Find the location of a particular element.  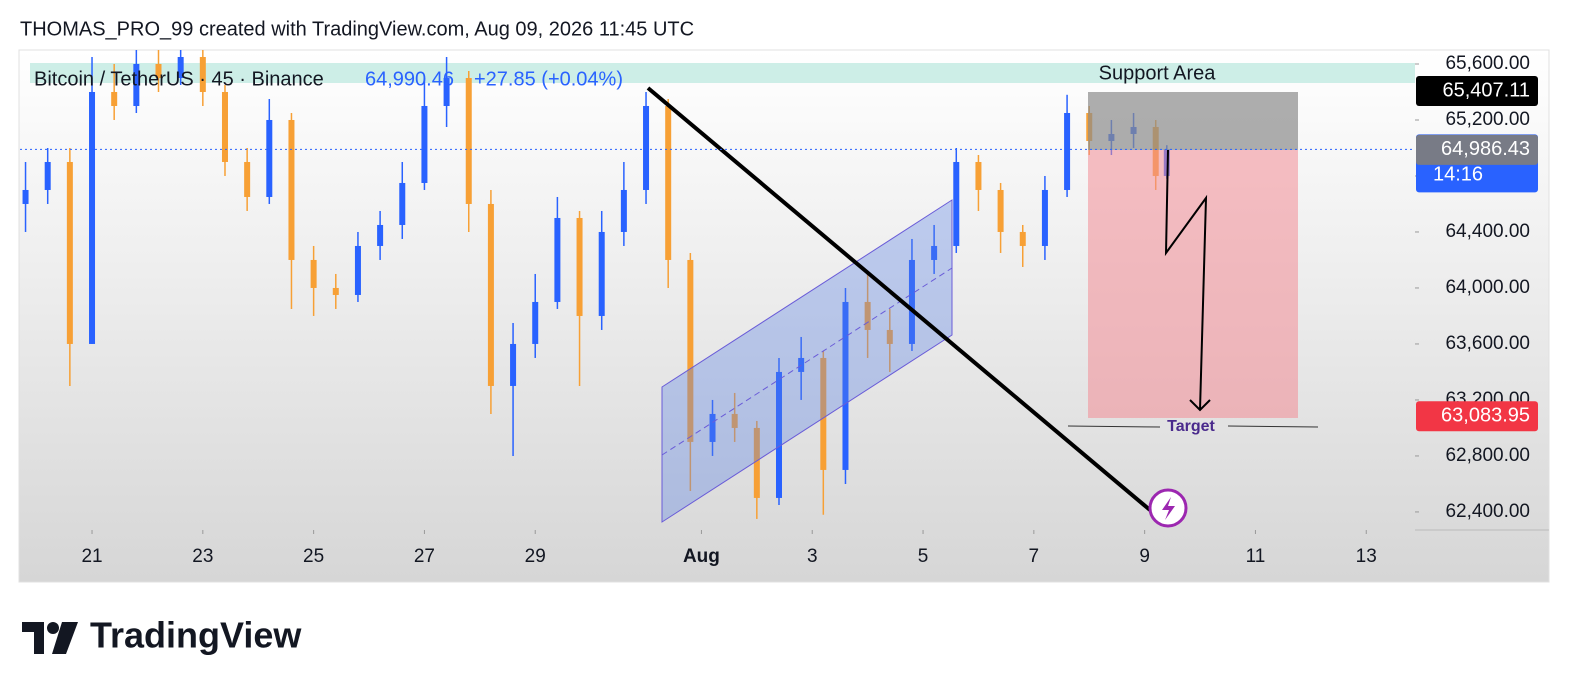

x-tick-label: 27 is located at coordinates (424, 556).